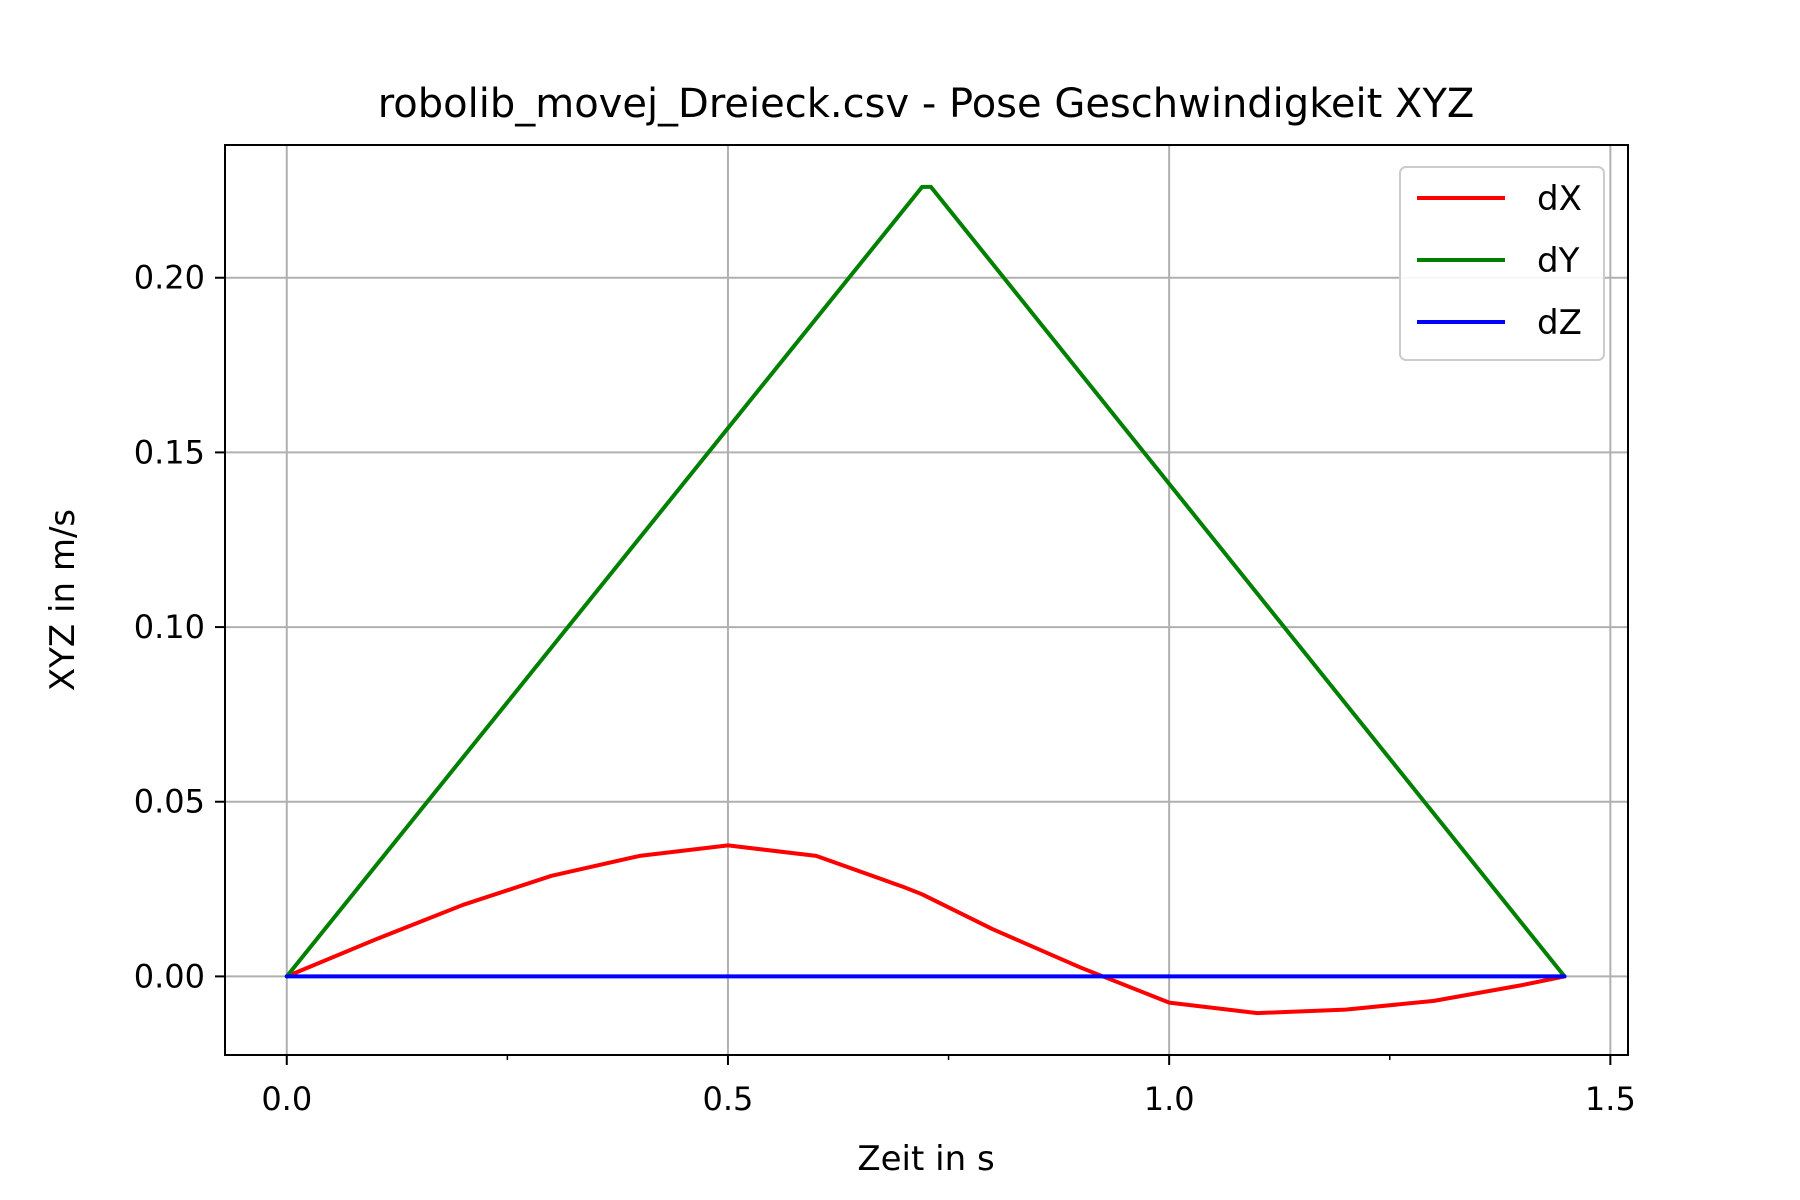 Image resolution: width=1800 pixels, height=1200 pixels. What do you see at coordinates (286, 1099) in the screenshot?
I see `x-tick-label: 0.0` at bounding box center [286, 1099].